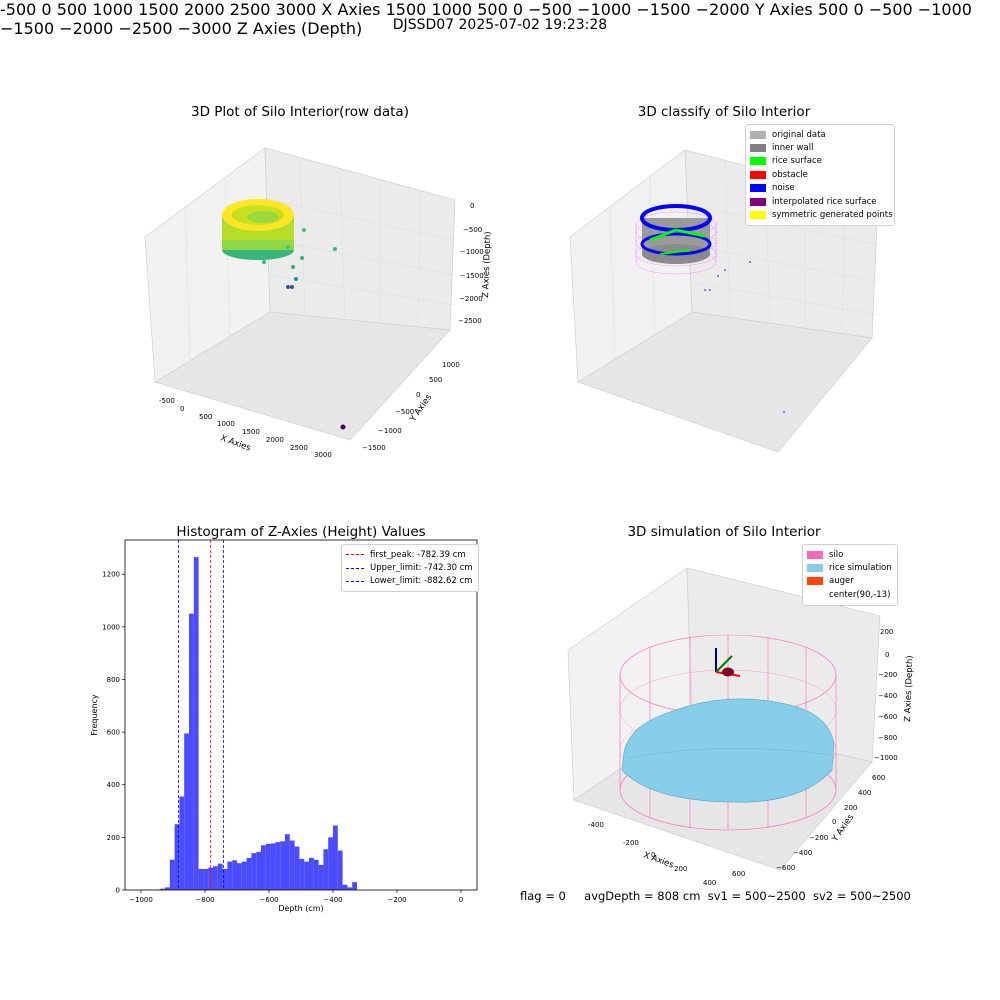  I want to click on classify-3d-plot, so click(724, 301).